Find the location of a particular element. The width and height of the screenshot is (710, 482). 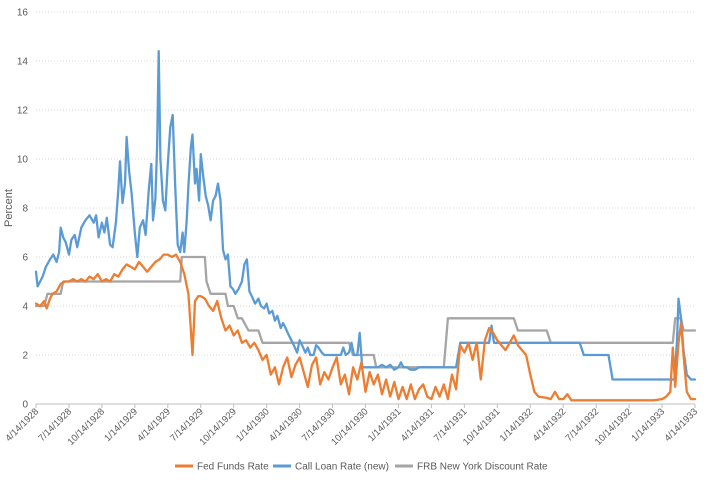

legend-label: Call Loan Rate (new) is located at coordinates (342, 467).